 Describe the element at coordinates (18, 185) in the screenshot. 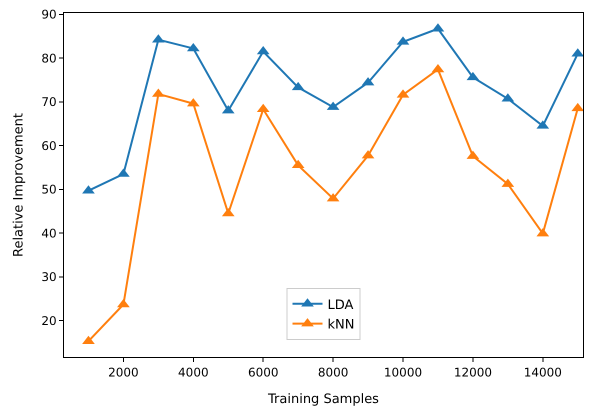

I see `y-axis-title: Relative Improvement` at that location.